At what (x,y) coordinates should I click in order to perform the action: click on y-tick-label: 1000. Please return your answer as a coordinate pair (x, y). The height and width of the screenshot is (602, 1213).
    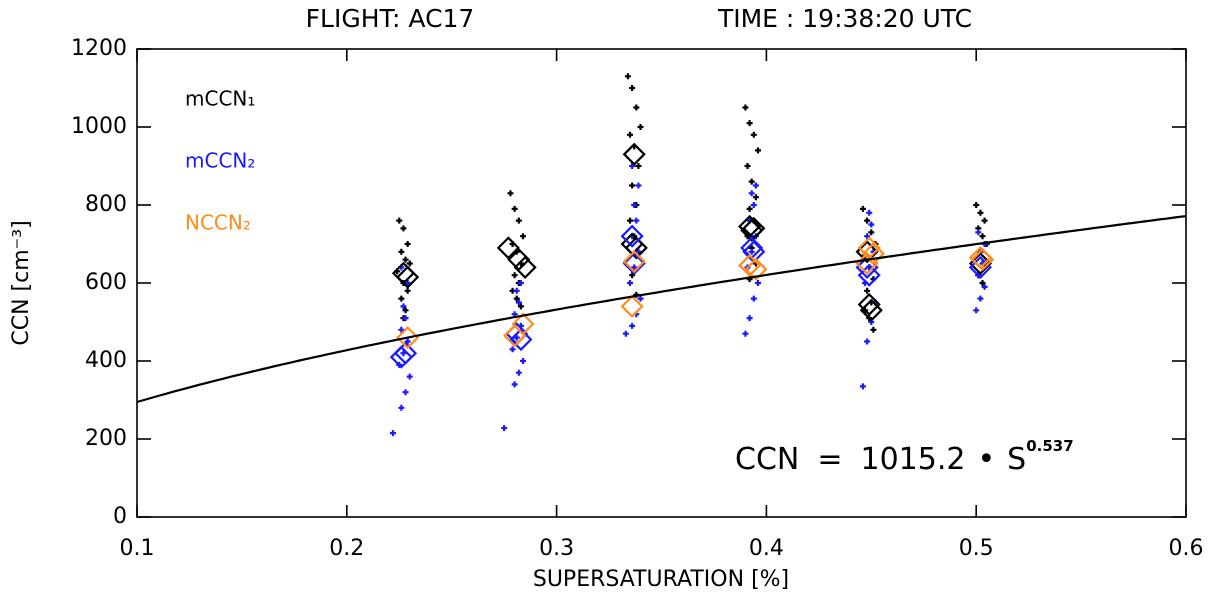
    Looking at the image, I should click on (99, 126).